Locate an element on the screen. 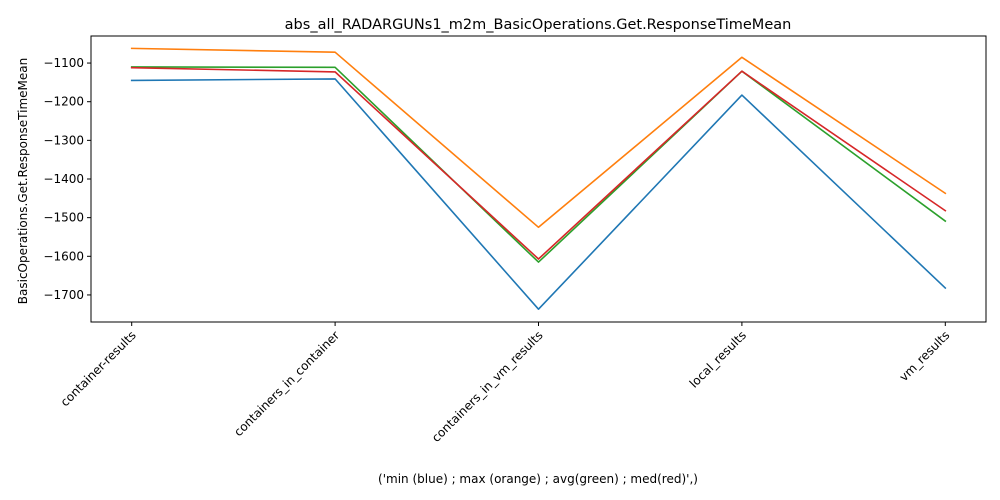 The image size is (1000, 500). x-tick-label-1: containers_in_container is located at coordinates (286, 383).